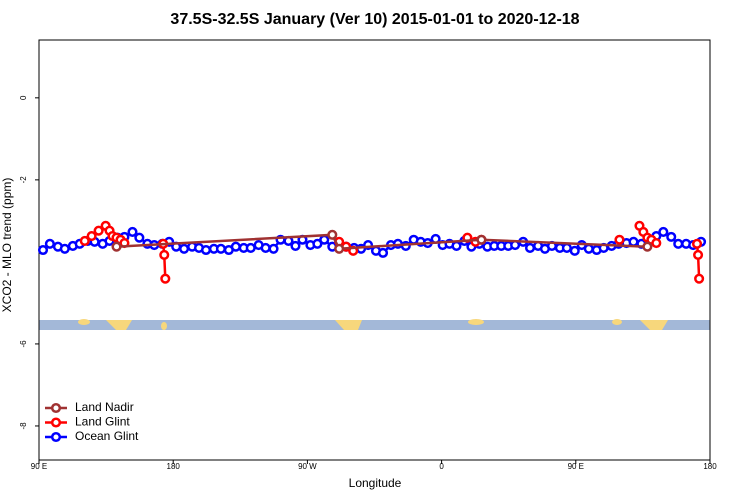 Image resolution: width=750 pixels, height=500 pixels. Describe the element at coordinates (104, 407) in the screenshot. I see `legend-label: Land Nadir` at that location.